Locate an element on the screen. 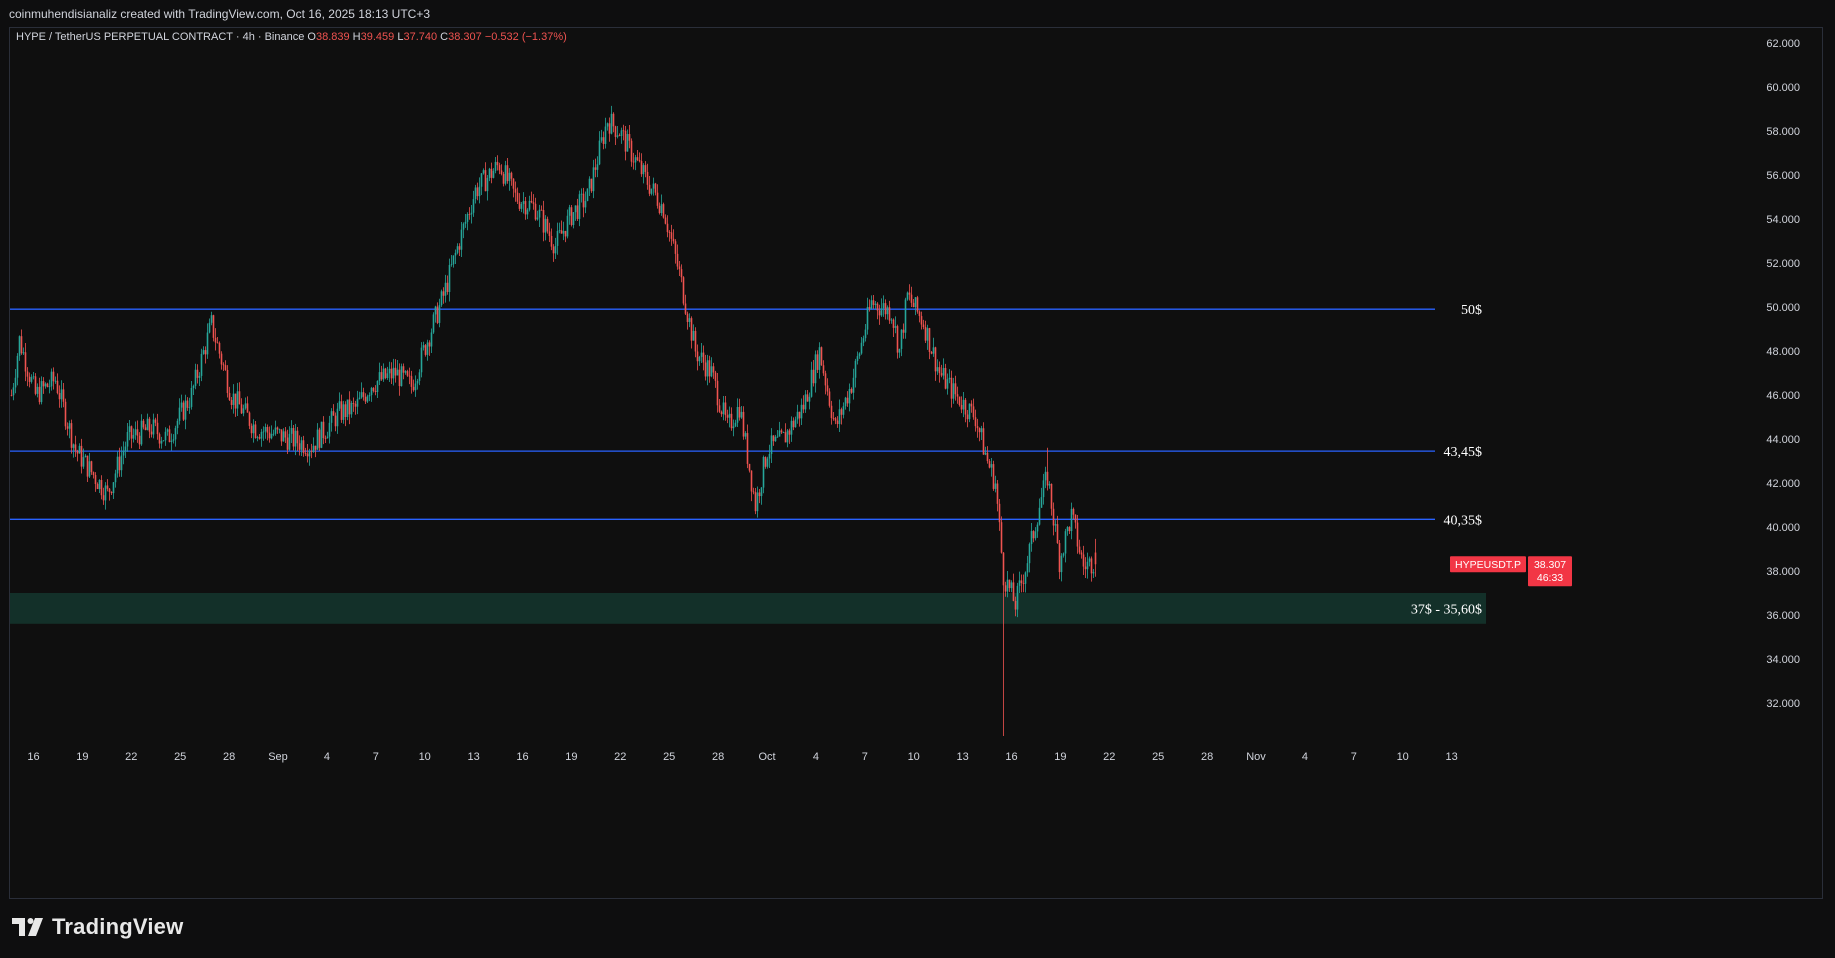  price-tag-symbol-box is located at coordinates (1488, 564).